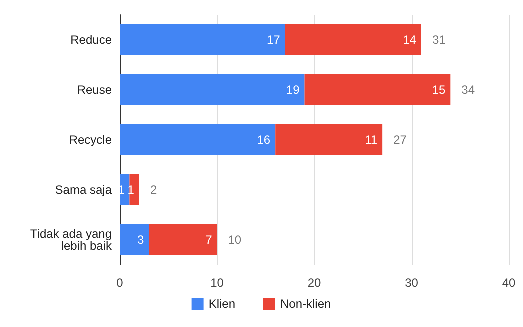 The image size is (523, 327). What do you see at coordinates (140, 240) in the screenshot?
I see `data-label: 3` at bounding box center [140, 240].